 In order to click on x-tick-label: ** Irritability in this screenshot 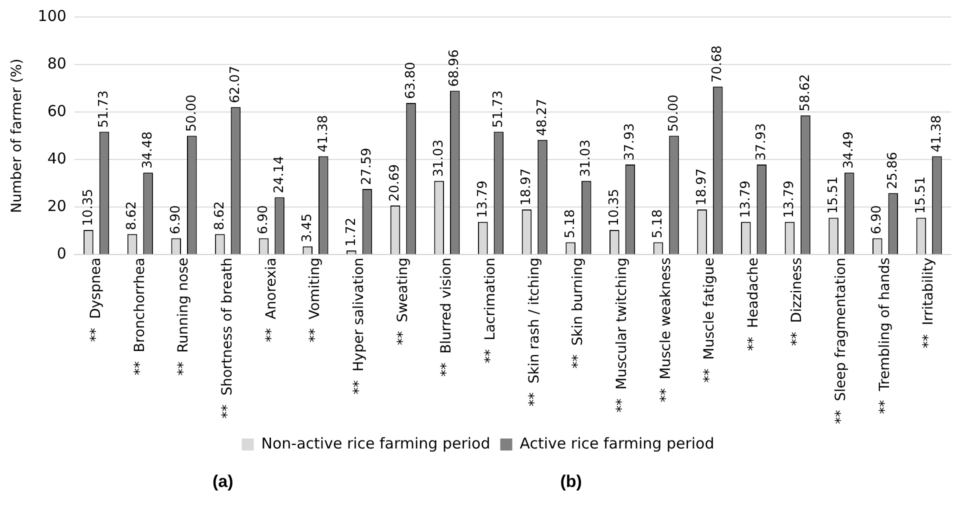, I will do `click(928, 303)`.